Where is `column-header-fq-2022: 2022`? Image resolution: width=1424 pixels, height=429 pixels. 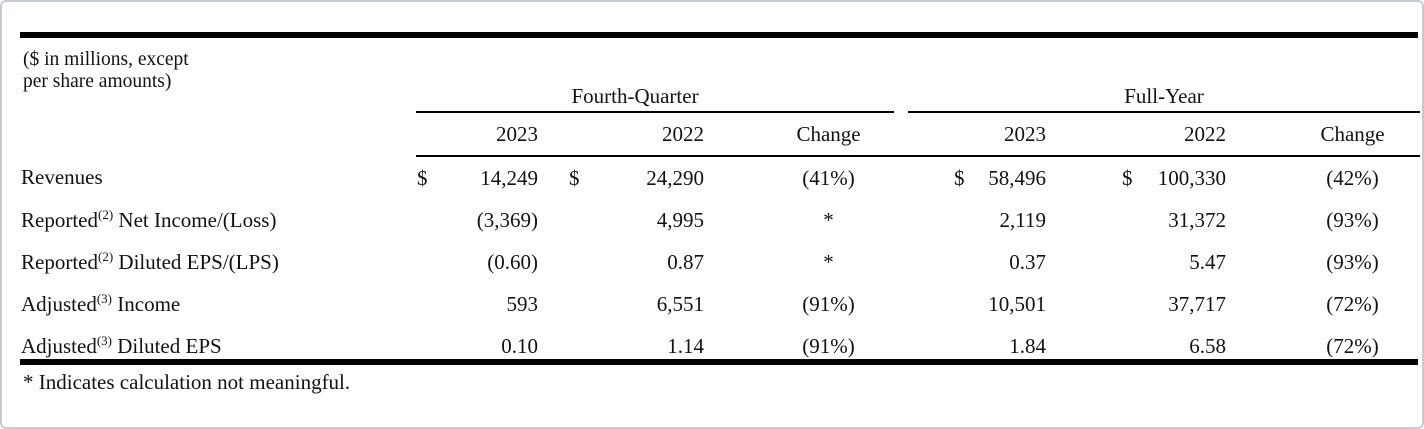
column-header-fq-2022: 2022 is located at coordinates (651, 134).